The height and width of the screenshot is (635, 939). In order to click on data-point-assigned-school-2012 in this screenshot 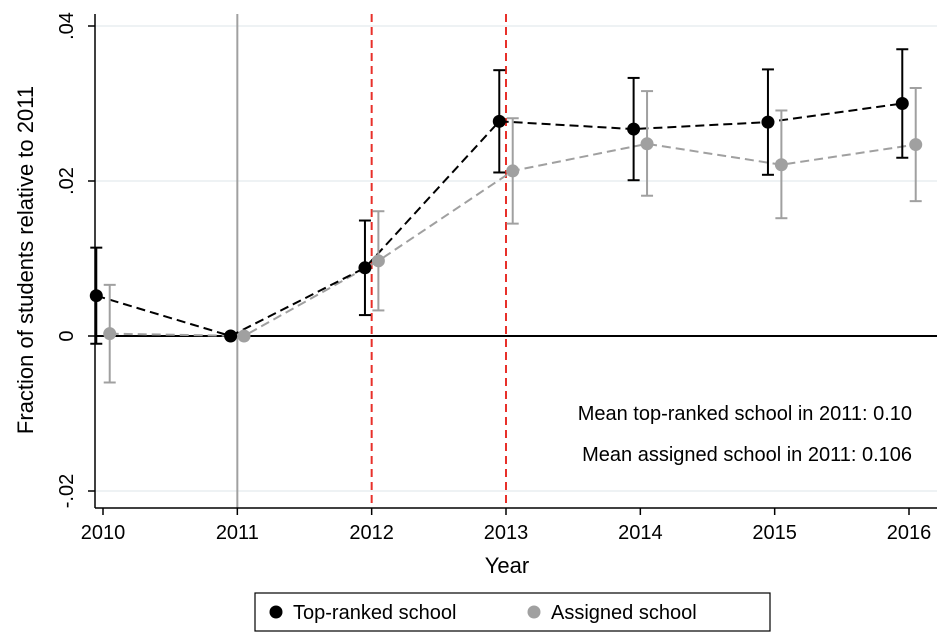, I will do `click(378, 261)`.